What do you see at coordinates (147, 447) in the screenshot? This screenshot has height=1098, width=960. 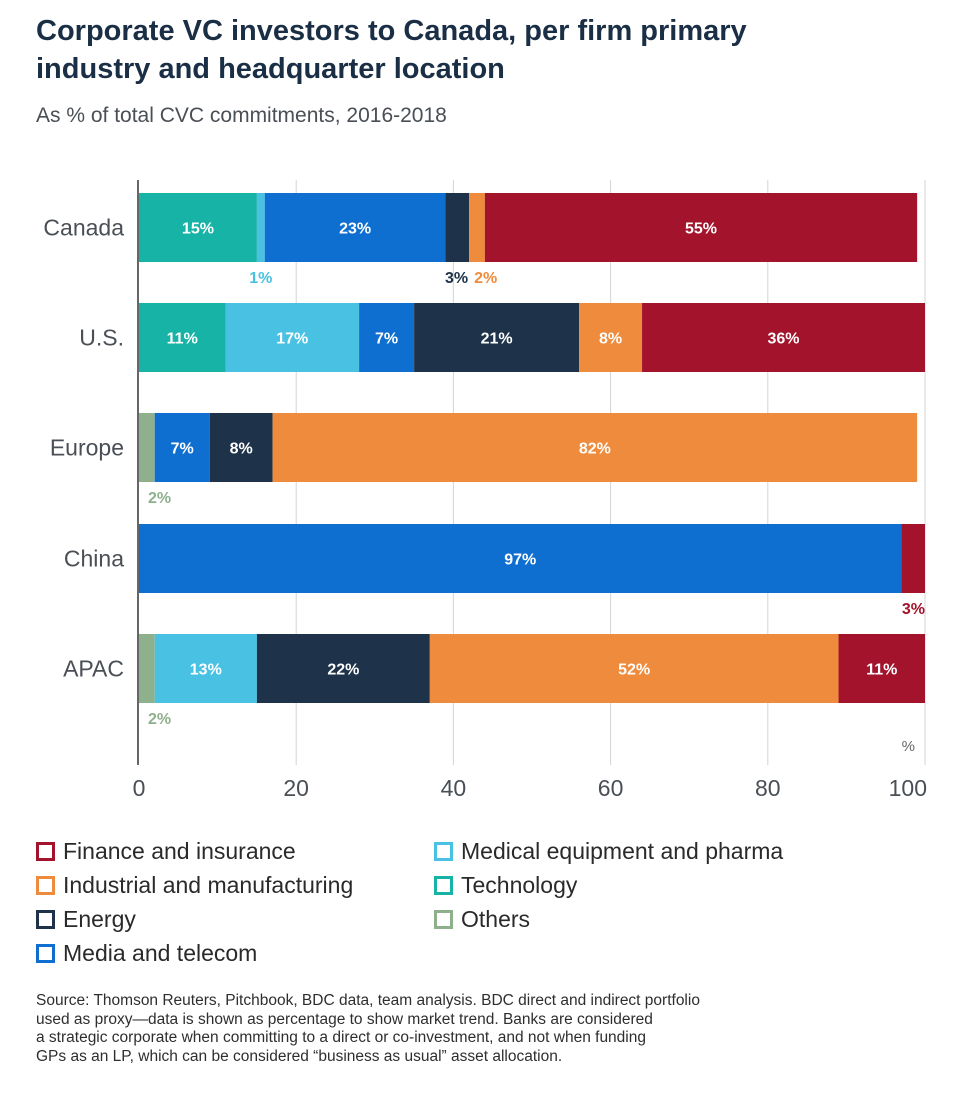 I see `bar-segment-europe-others` at bounding box center [147, 447].